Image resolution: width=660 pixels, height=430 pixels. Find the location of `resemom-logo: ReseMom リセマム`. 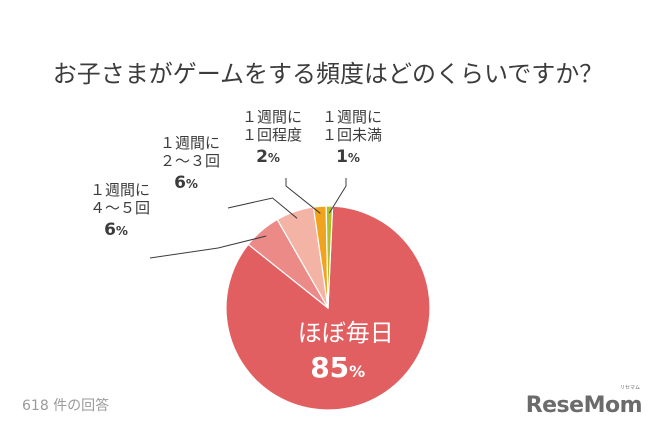

resemom-logo: ReseMom リセマム is located at coordinates (584, 401).